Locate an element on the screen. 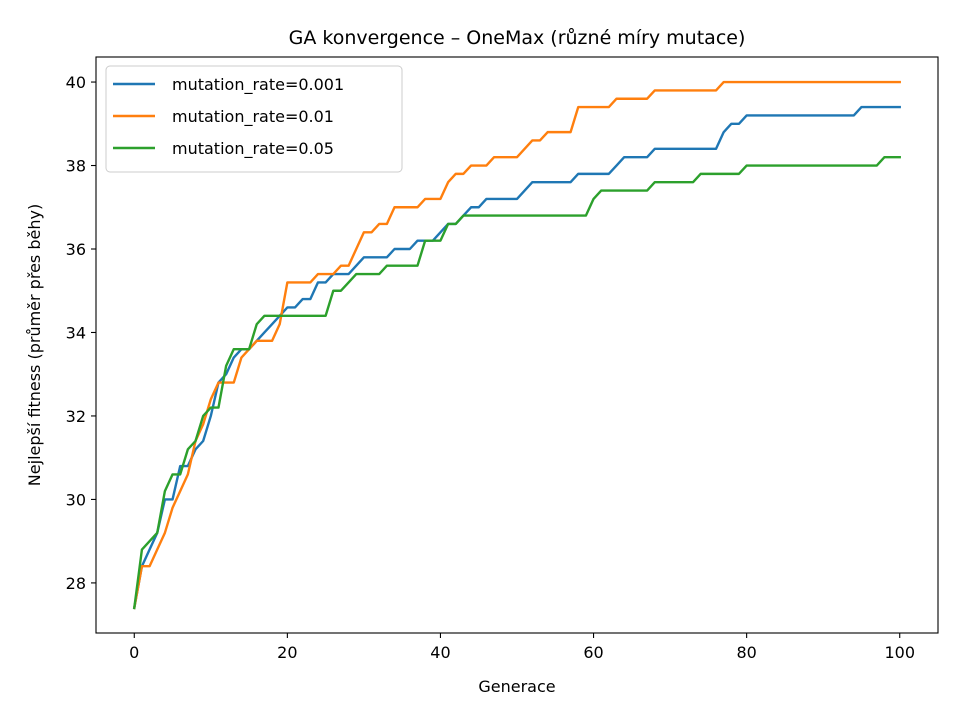  legend-label-2: mutation_rate=0.01 is located at coordinates (253, 117).